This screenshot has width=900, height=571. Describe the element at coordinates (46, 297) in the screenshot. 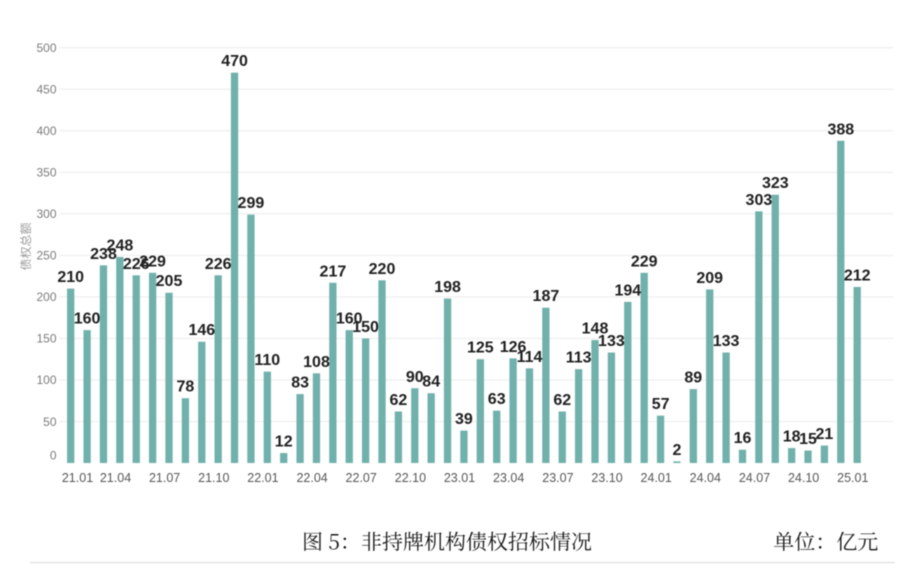

I see `svg-text: 200` at that location.